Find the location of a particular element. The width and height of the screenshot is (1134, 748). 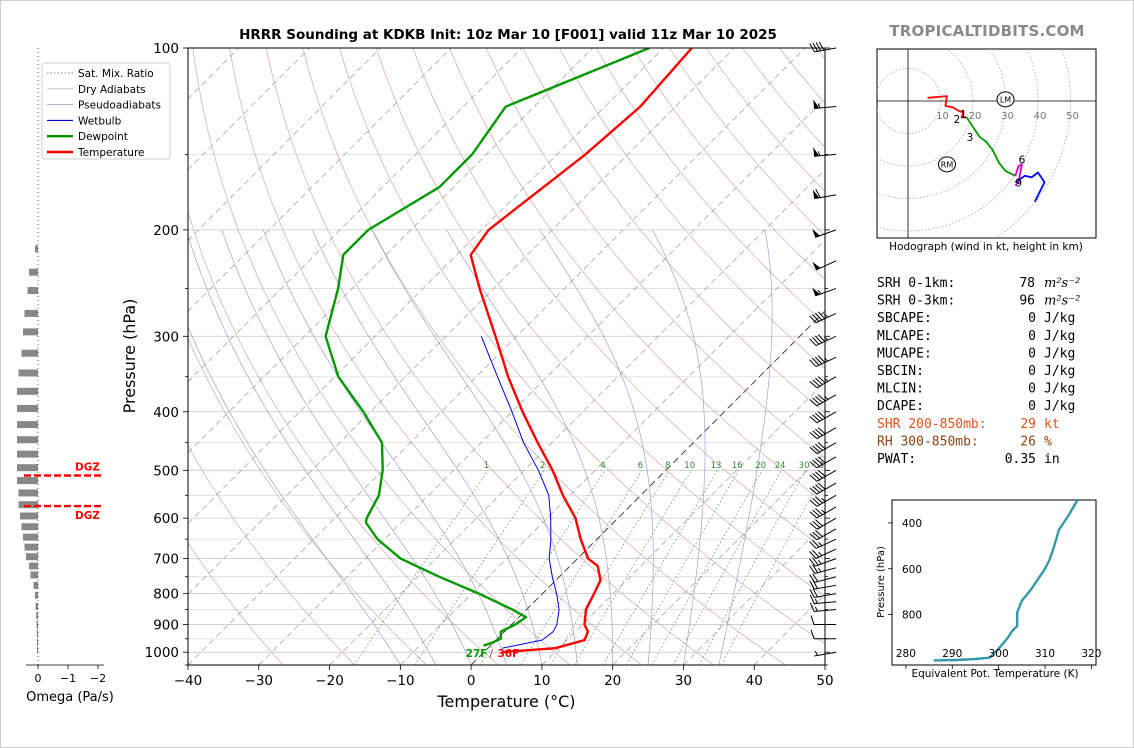

index-unit: kt is located at coordinates (1052, 424).